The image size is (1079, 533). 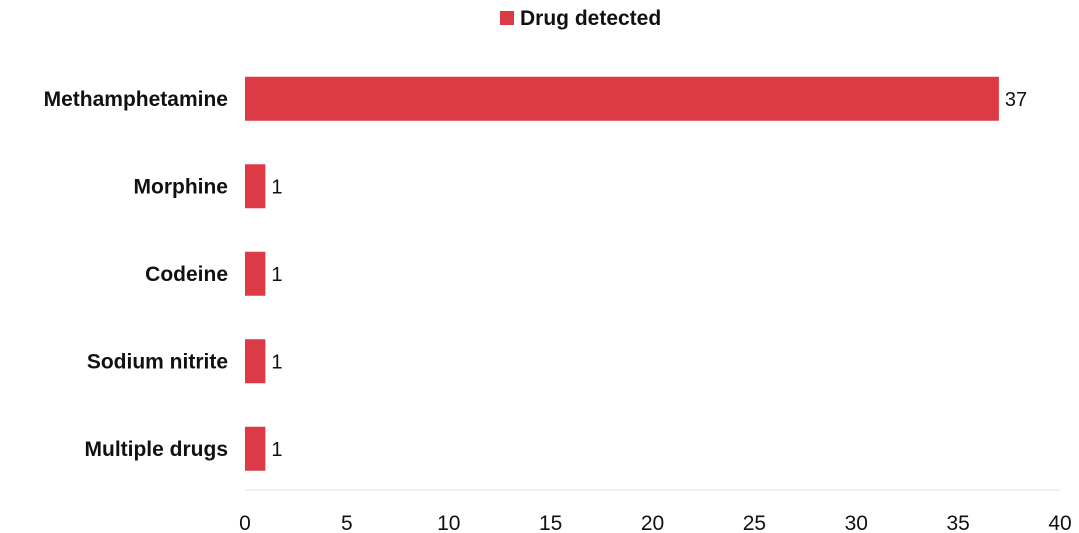 I want to click on x-tick-label: 0, so click(x=245, y=522).